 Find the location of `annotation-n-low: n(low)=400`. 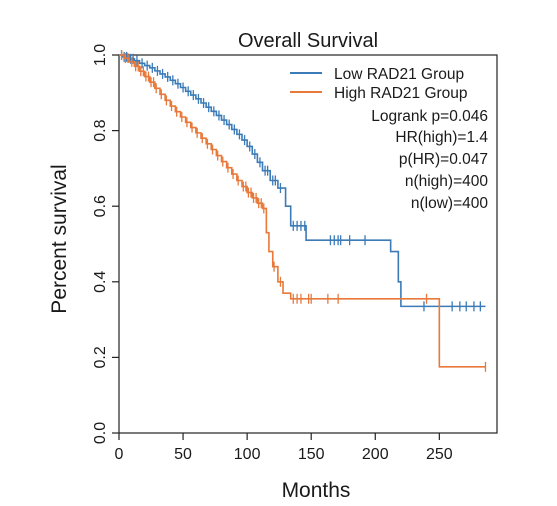

annotation-n-low: n(low)=400 is located at coordinates (449, 203).